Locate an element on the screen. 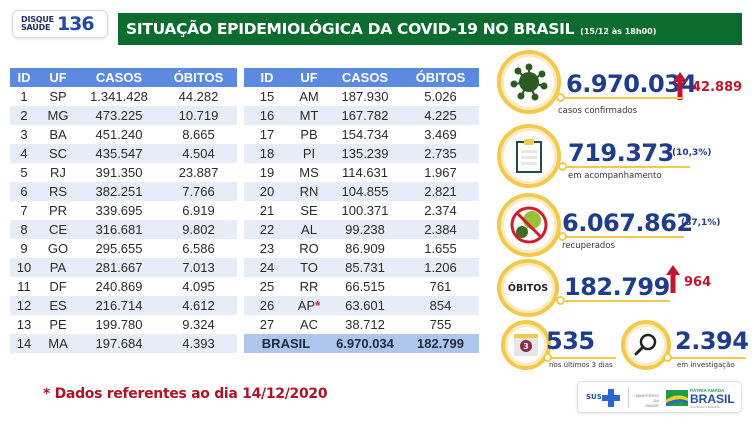 Image resolution: width=754 pixels, height=421 pixels. cell-uf: AM is located at coordinates (309, 96).